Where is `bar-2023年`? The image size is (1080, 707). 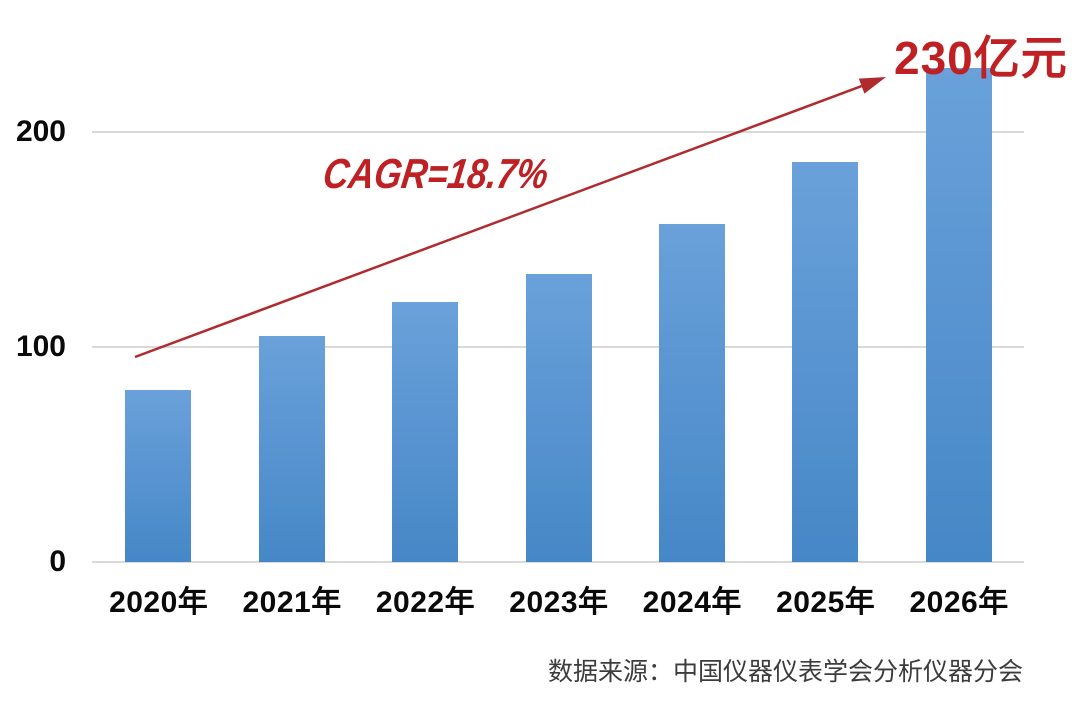
bar-2023年 is located at coordinates (558, 417).